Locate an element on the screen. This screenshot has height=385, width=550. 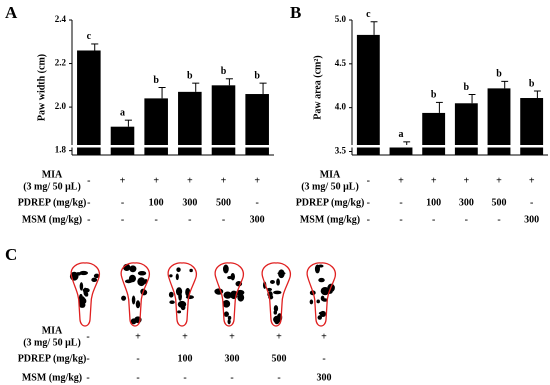
row-label: MIA is located at coordinates (52, 174).